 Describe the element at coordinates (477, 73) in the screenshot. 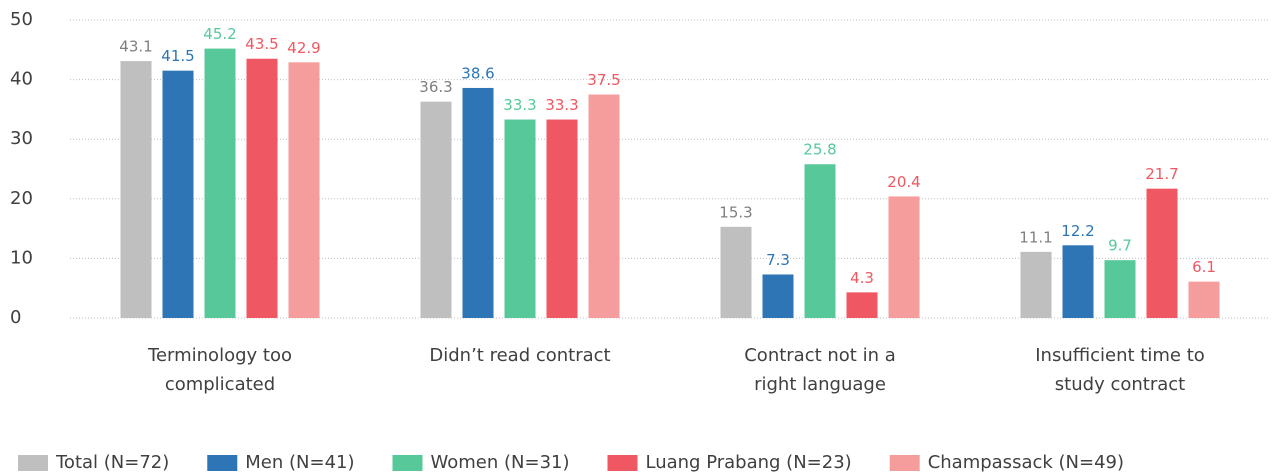

I see `value-label: 38.6` at that location.